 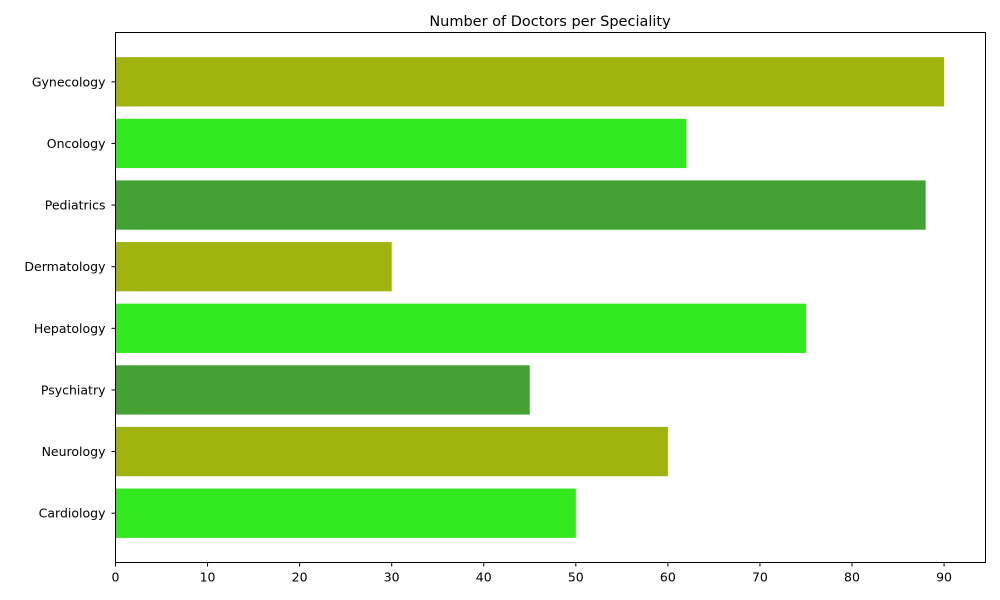 What do you see at coordinates (401, 143) in the screenshot?
I see `bar-oncology` at bounding box center [401, 143].